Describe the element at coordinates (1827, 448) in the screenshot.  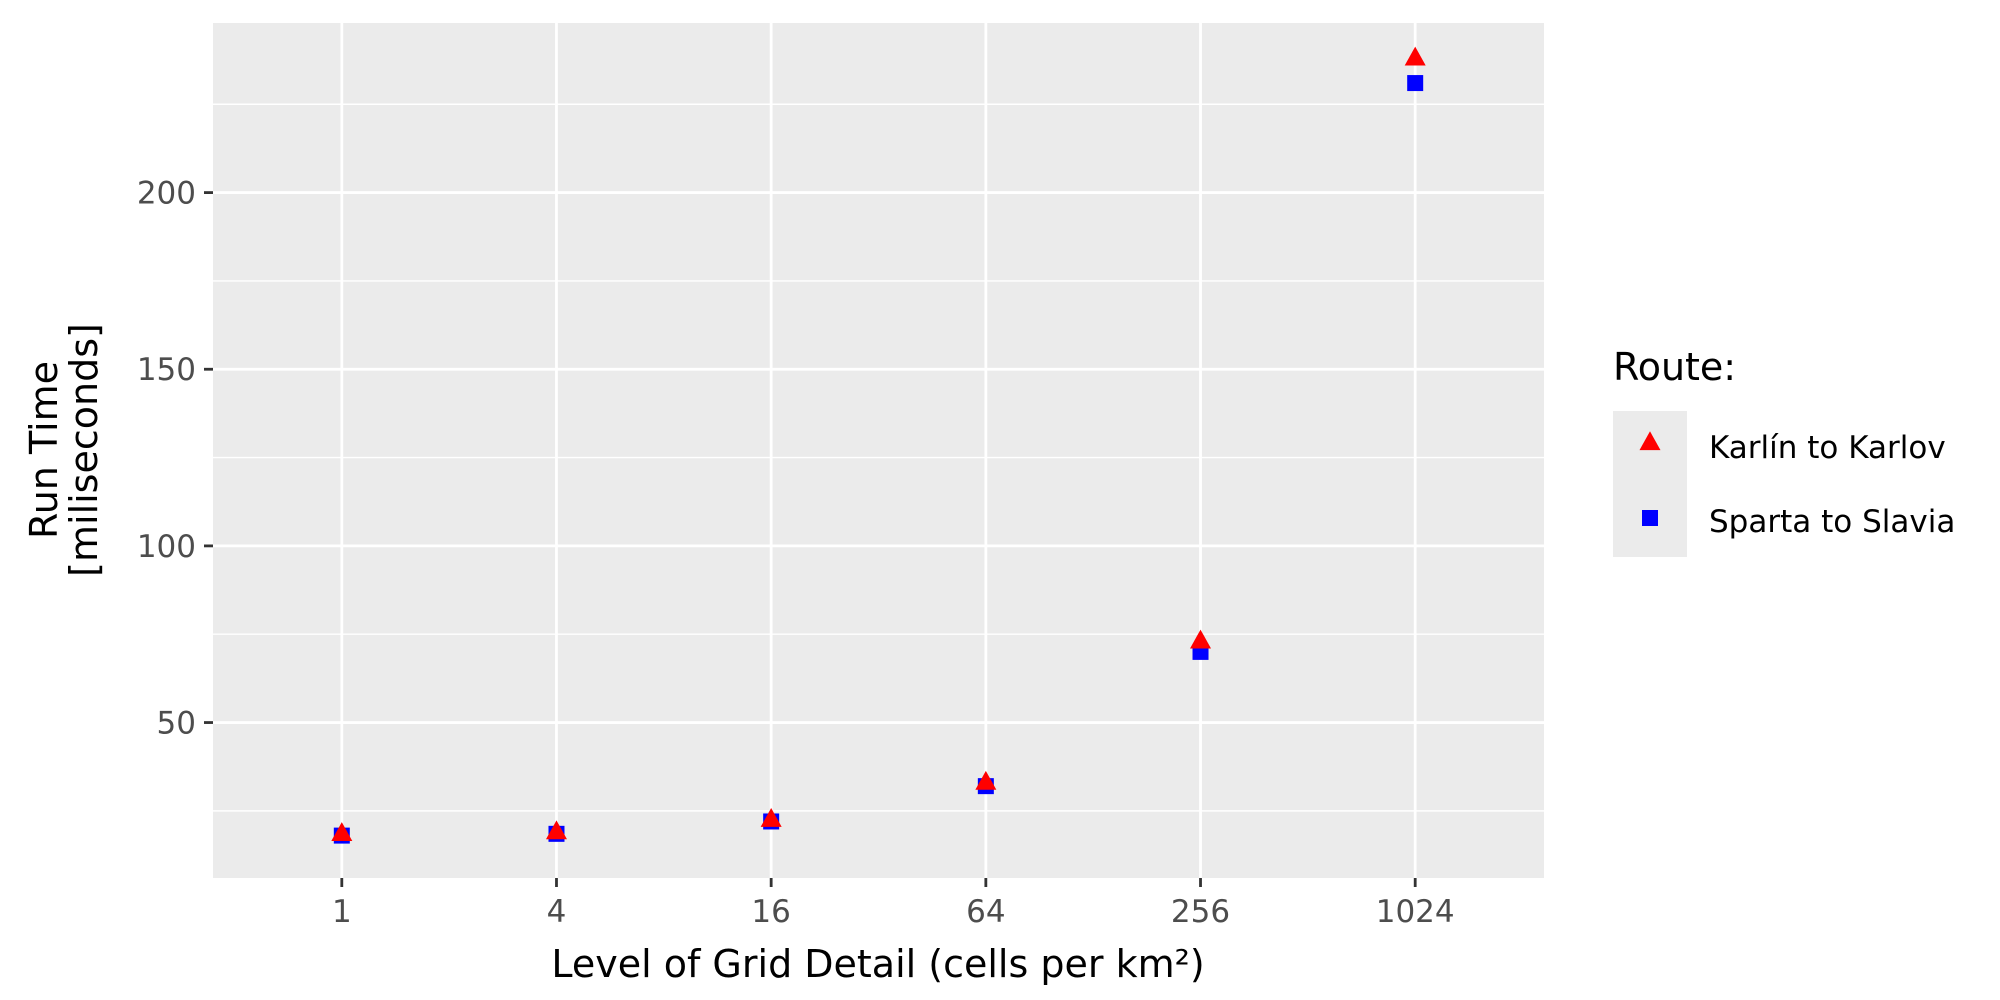
I see `legend-label-karlin: Karlín to Karlov` at that location.